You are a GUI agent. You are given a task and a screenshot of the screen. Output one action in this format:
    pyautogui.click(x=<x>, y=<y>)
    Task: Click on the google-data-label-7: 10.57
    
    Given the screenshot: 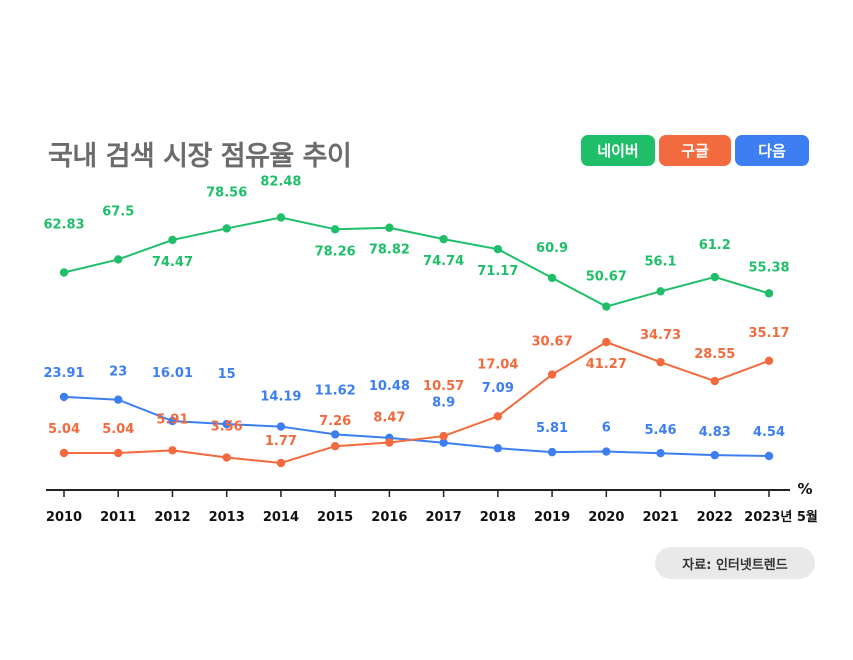 What is the action you would take?
    pyautogui.click(x=443, y=386)
    